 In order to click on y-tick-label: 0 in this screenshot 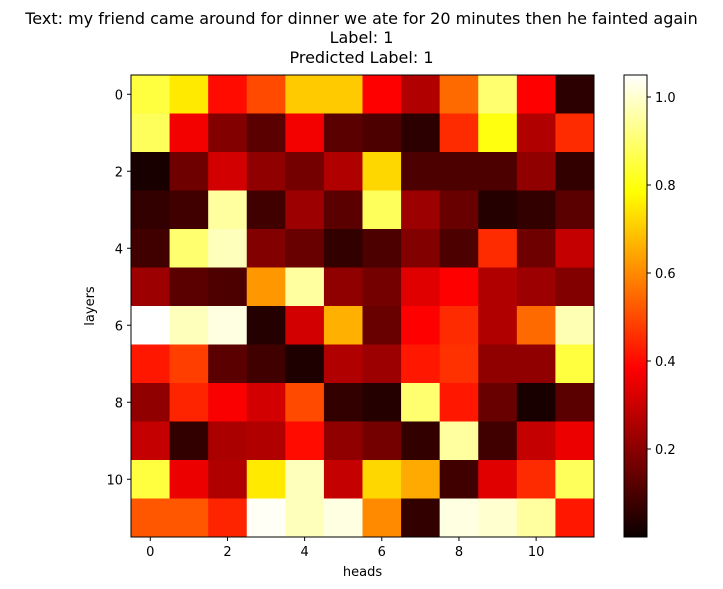, I will do `click(119, 95)`.